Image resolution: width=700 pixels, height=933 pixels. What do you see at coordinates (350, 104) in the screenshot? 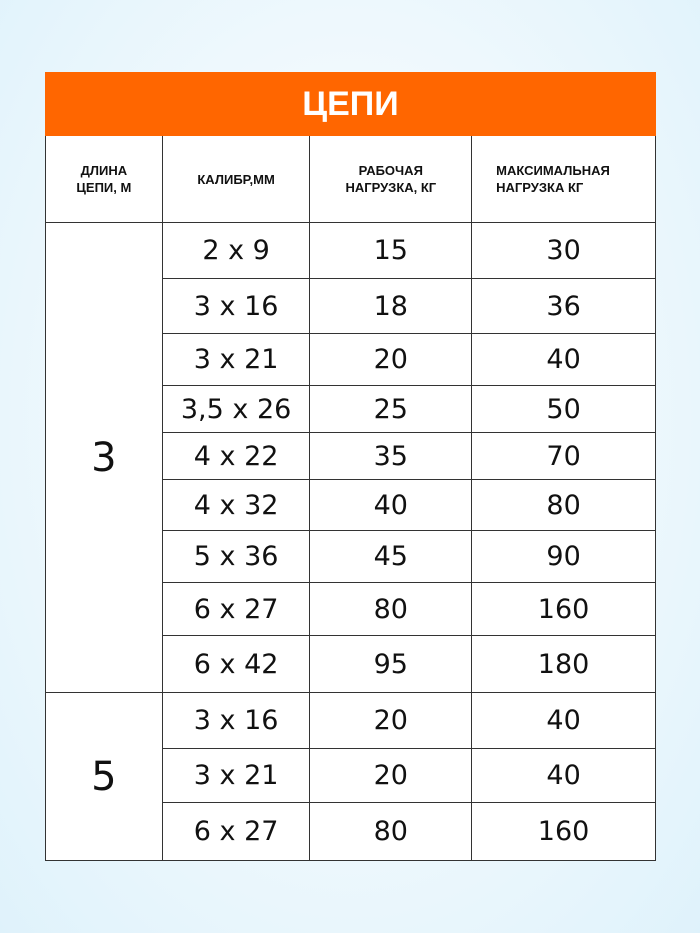
I see `table-title: ЦЕПИ` at bounding box center [350, 104].